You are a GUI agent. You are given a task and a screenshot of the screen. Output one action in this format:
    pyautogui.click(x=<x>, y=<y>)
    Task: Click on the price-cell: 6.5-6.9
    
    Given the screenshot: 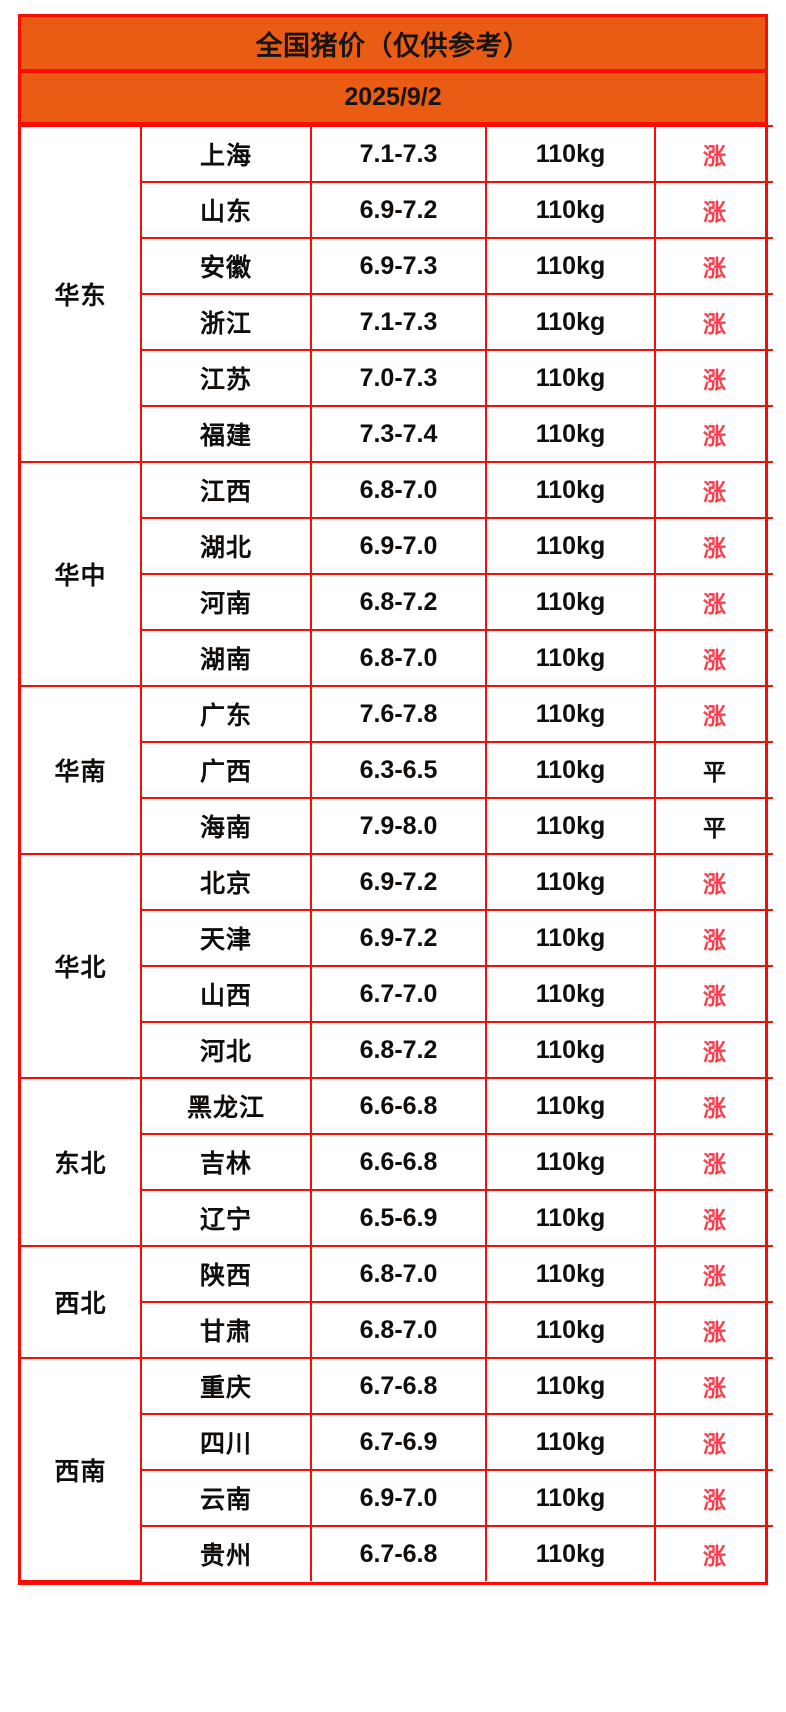 What is the action you would take?
    pyautogui.click(x=398, y=1218)
    